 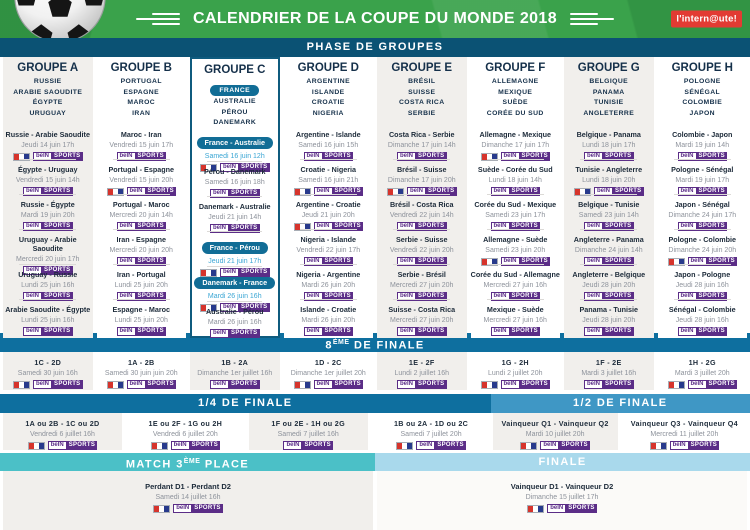 I want to click on title-wrap: CALENDRIER DE LA COUPE DU MONDE 2018, so click(x=375, y=19).